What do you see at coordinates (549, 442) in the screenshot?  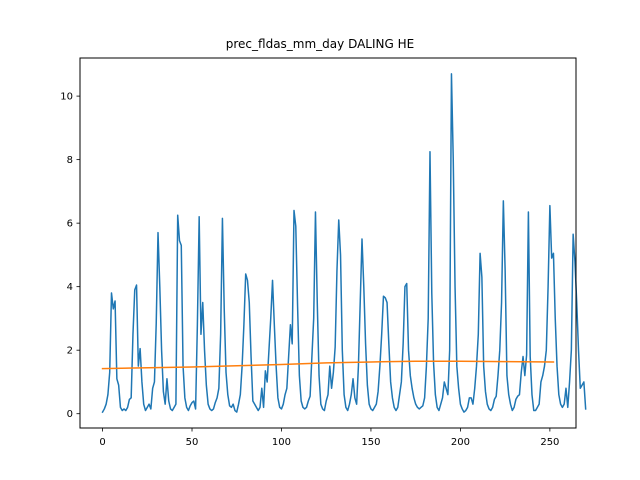 I see `x-tick-label: 250` at bounding box center [549, 442].